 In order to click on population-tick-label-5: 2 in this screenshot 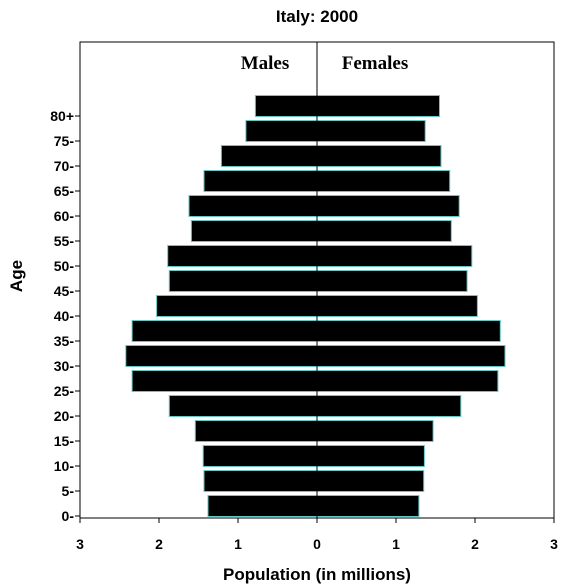, I will do `click(475, 544)`.